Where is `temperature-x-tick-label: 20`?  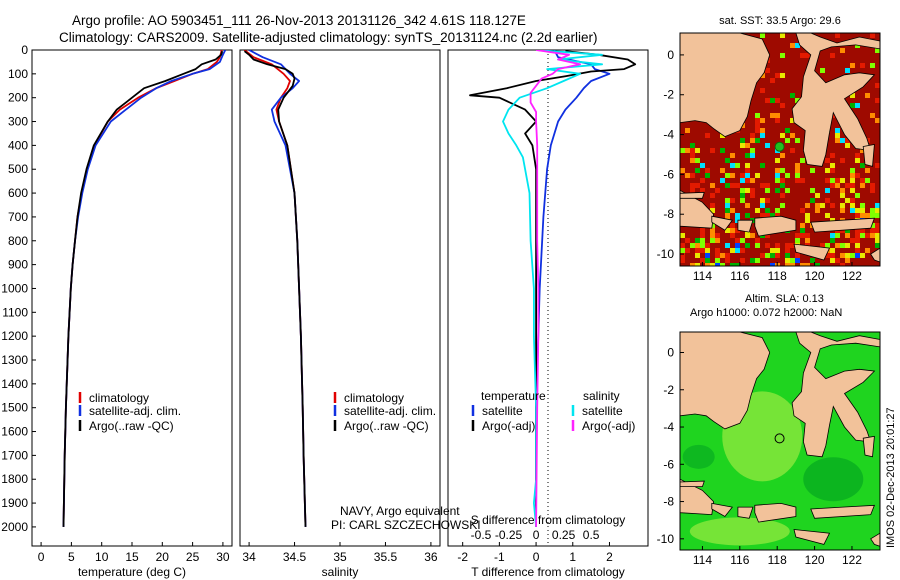 temperature-x-tick-label: 20 is located at coordinates (163, 557).